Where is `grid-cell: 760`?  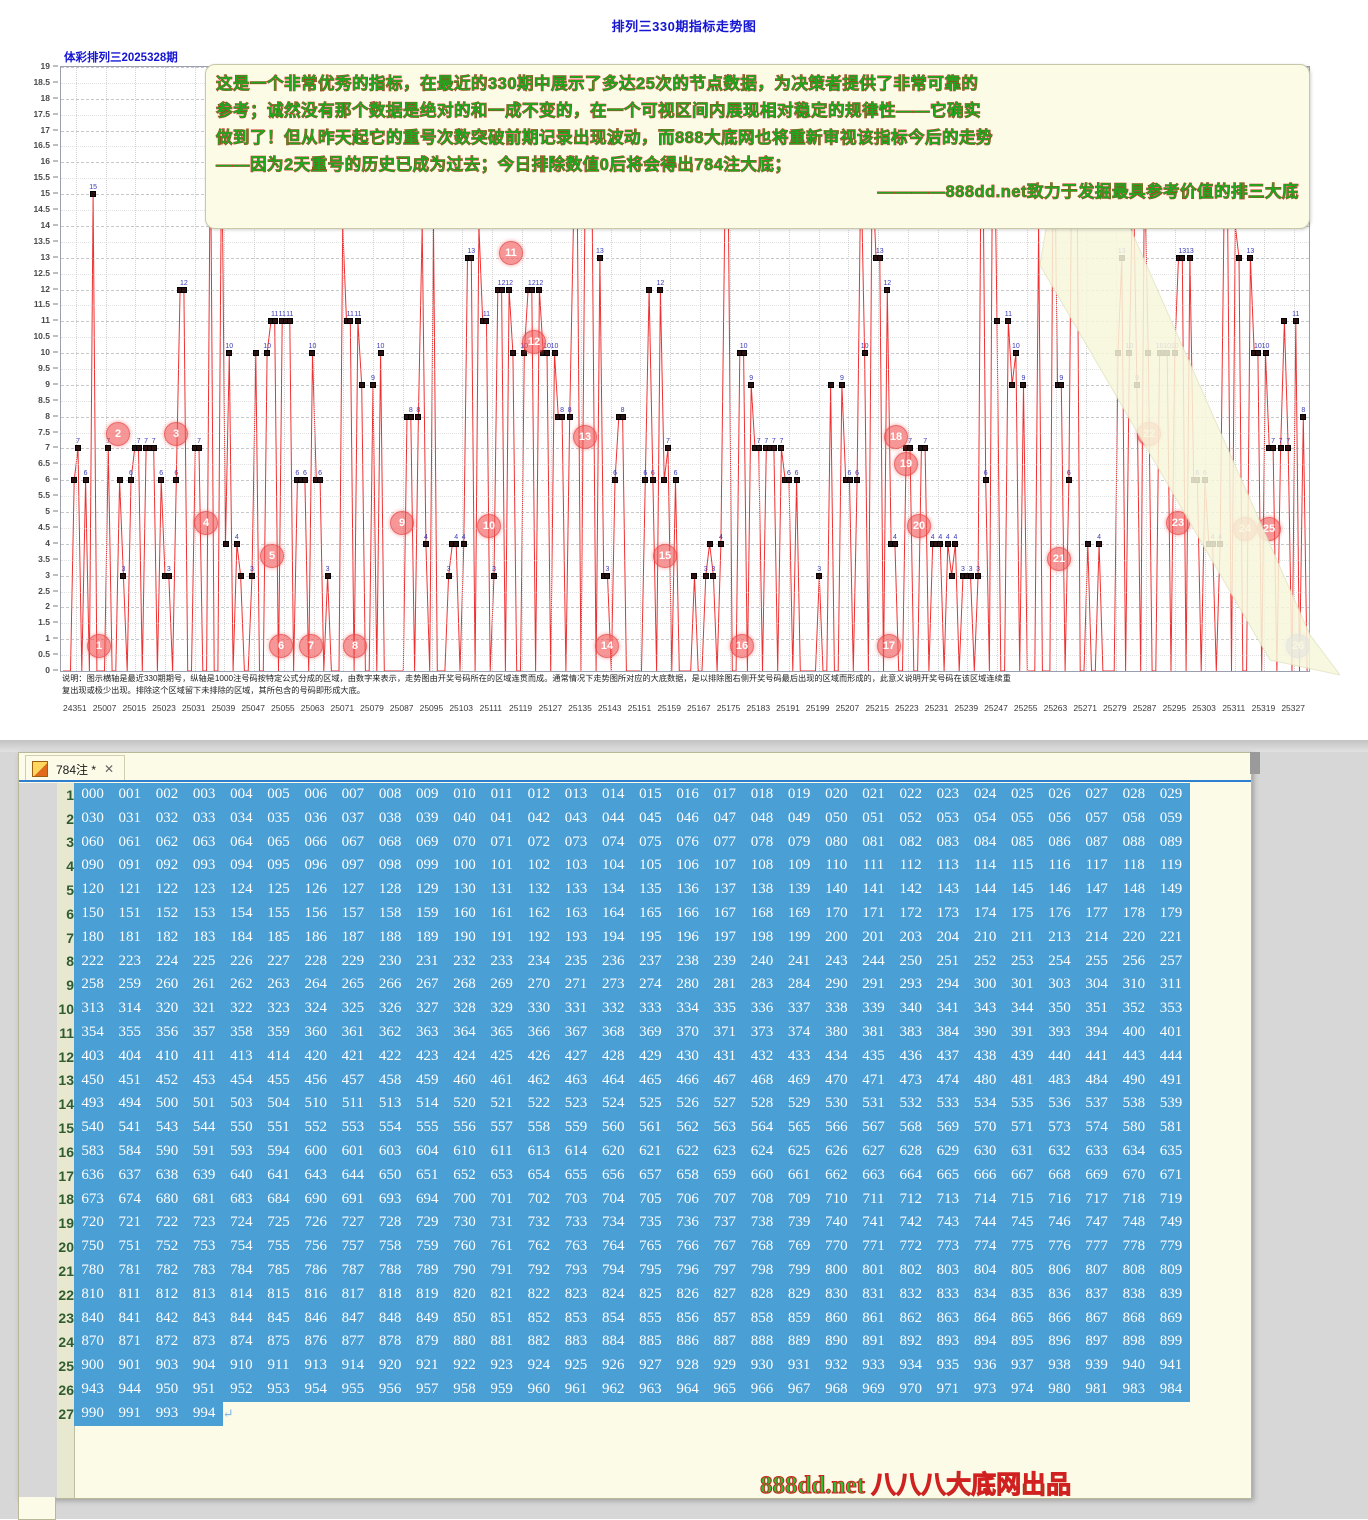 grid-cell: 760 is located at coordinates (464, 1247).